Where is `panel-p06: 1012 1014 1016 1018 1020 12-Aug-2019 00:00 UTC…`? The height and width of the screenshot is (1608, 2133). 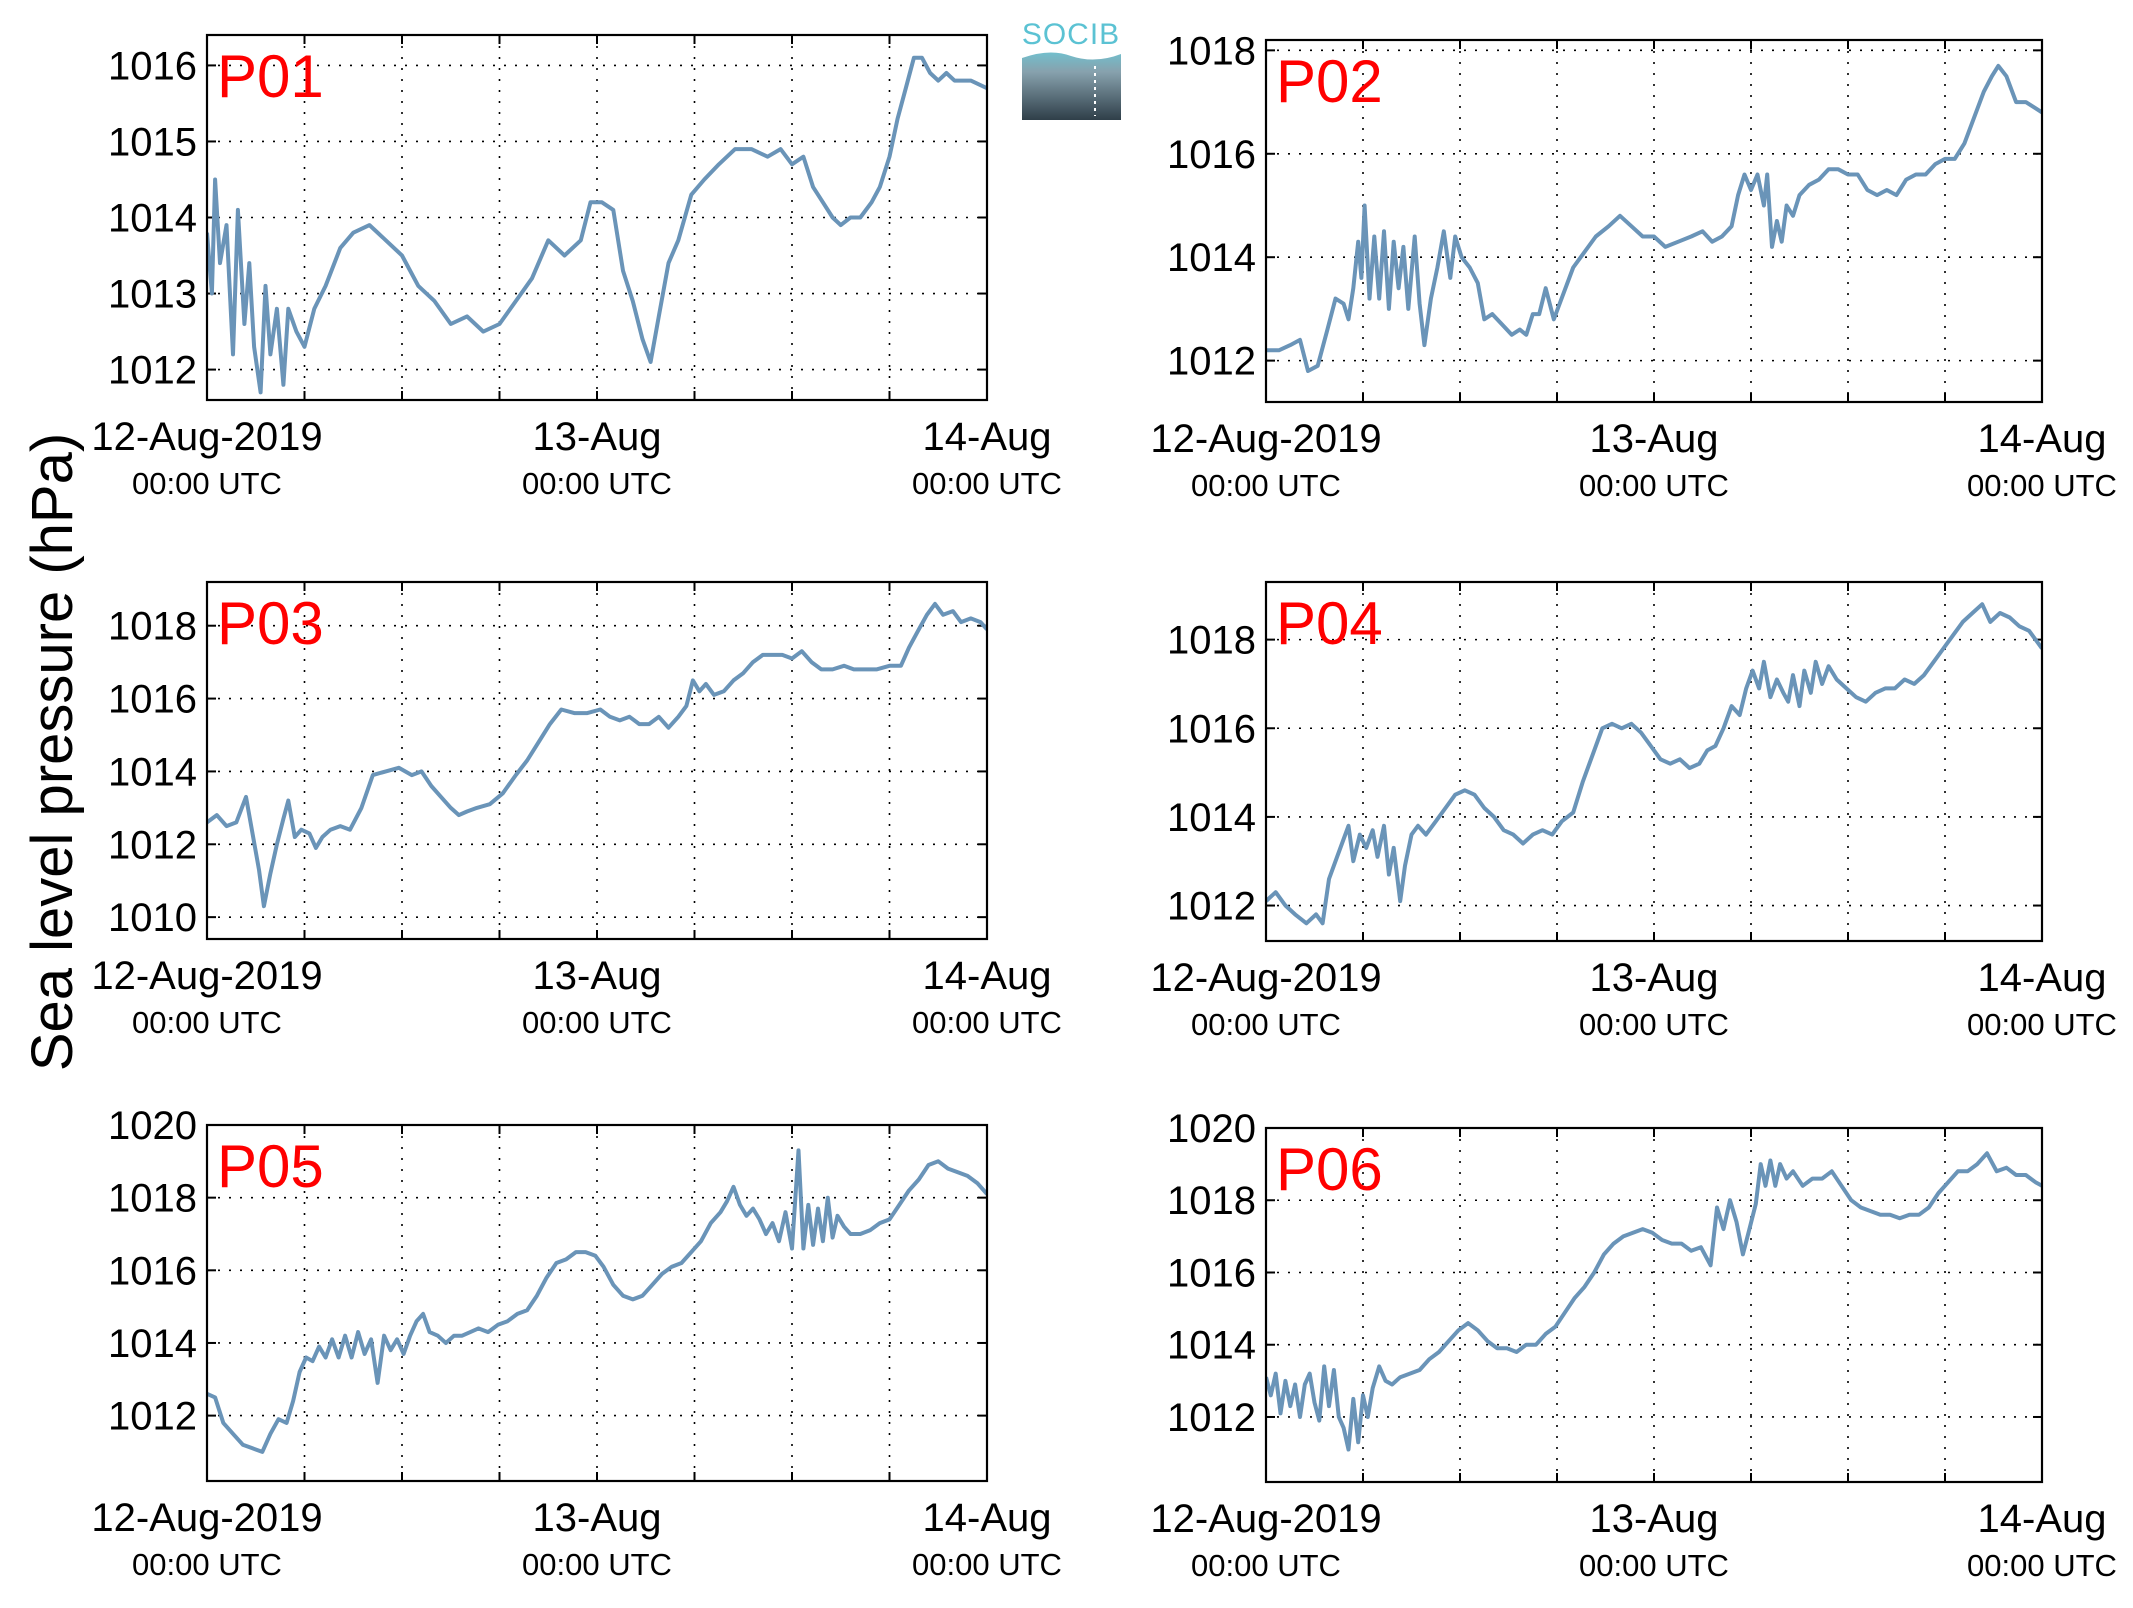 panel-p06: 1012 1014 1016 1018 1020 12-Aug-2019 00:00 UTC… is located at coordinates (1633, 1345).